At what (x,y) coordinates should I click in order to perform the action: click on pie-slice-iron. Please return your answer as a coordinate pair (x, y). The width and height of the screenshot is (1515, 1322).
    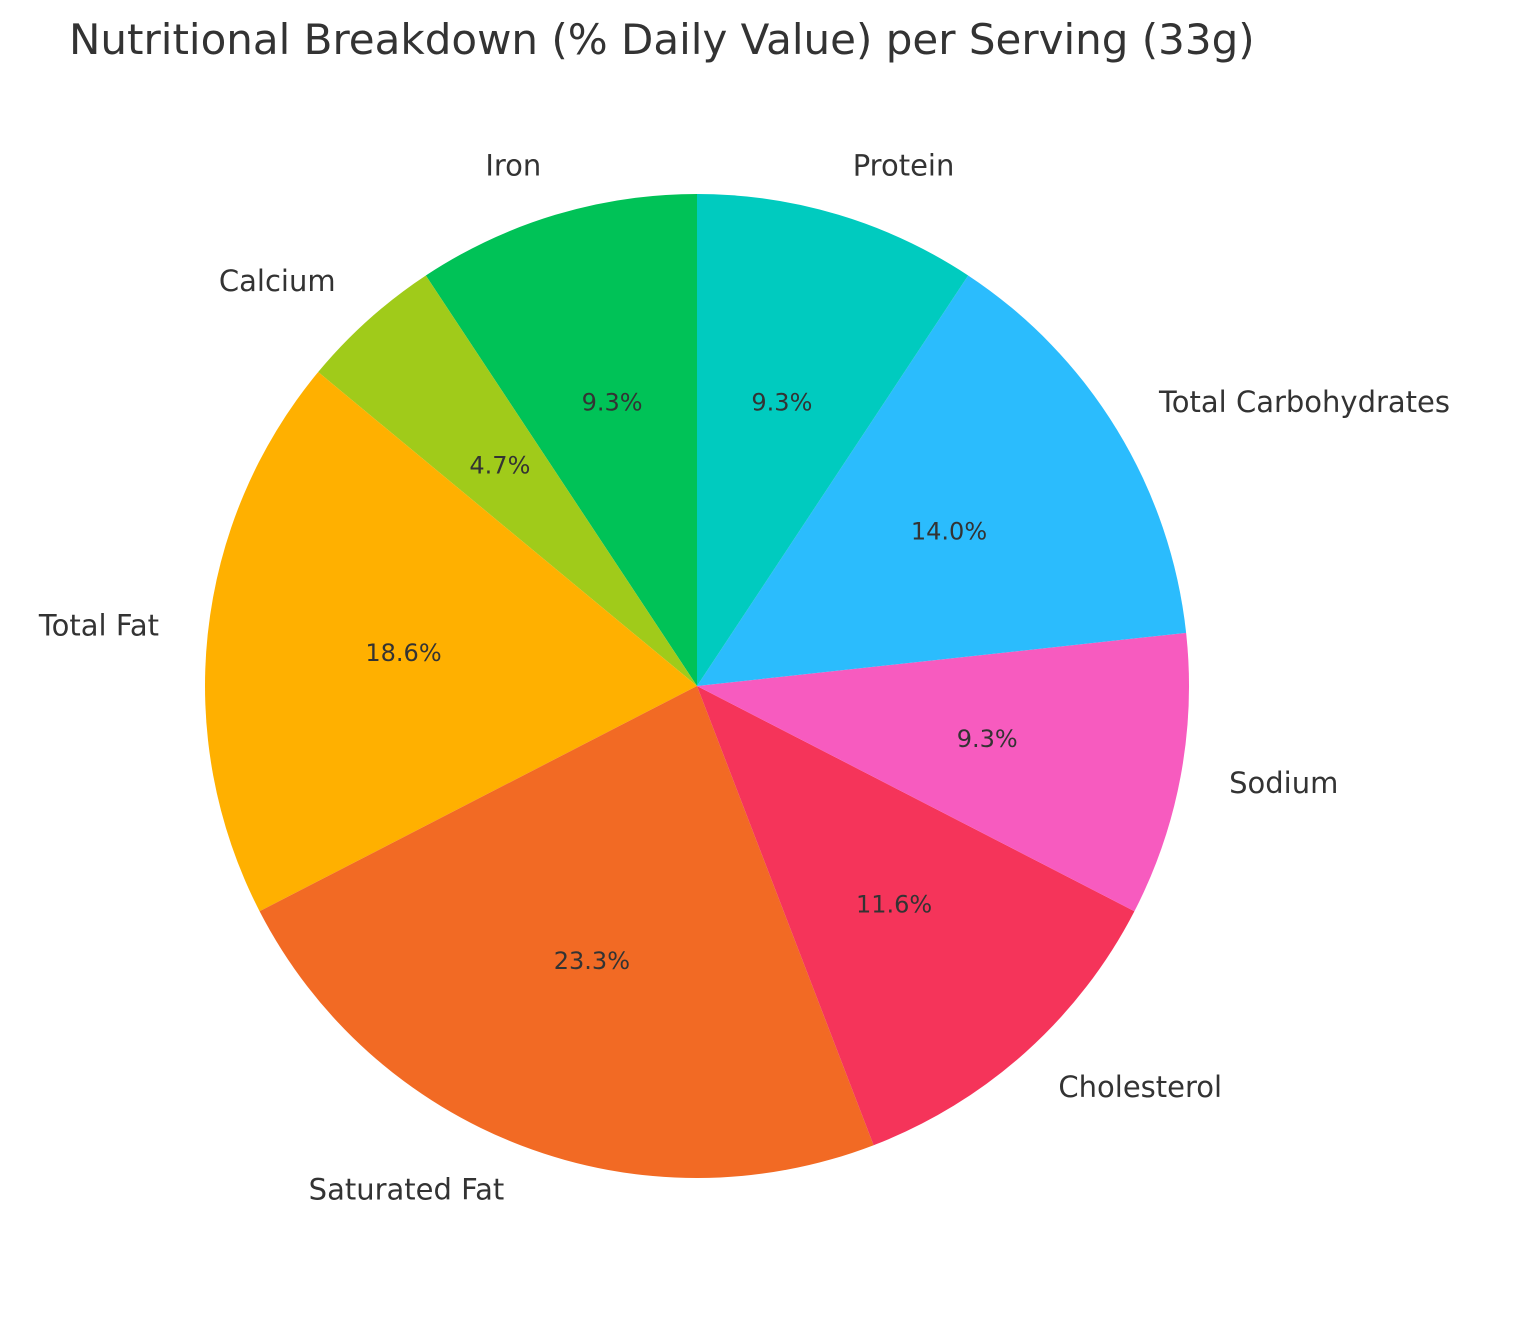
    Looking at the image, I should click on (561, 440).